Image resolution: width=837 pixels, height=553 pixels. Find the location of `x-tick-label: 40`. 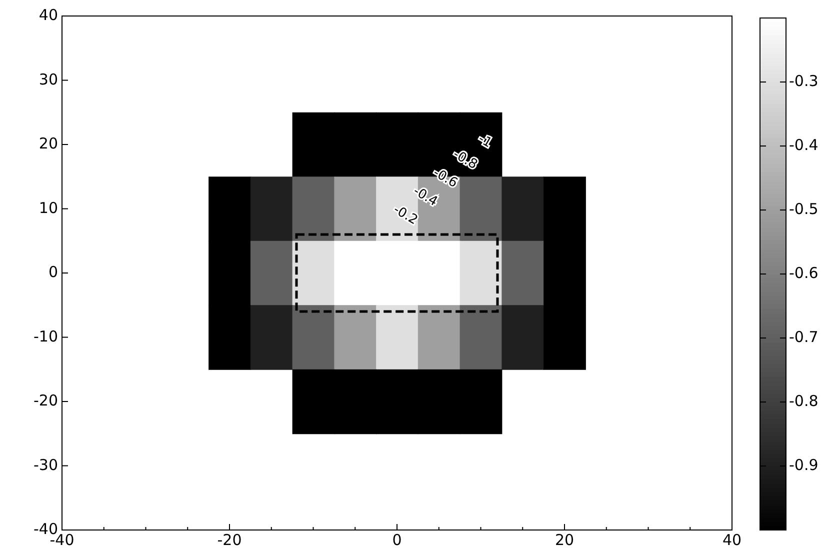

x-tick-label: 40 is located at coordinates (732, 540).